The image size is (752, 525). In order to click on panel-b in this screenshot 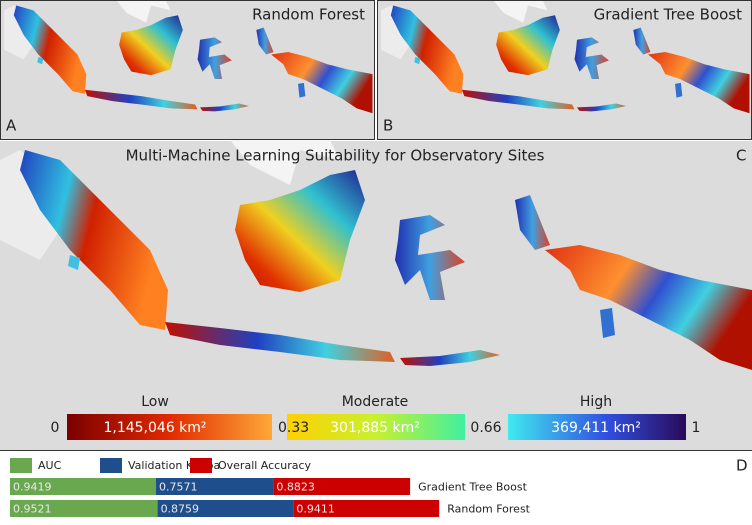, I will do `click(564, 70)`.